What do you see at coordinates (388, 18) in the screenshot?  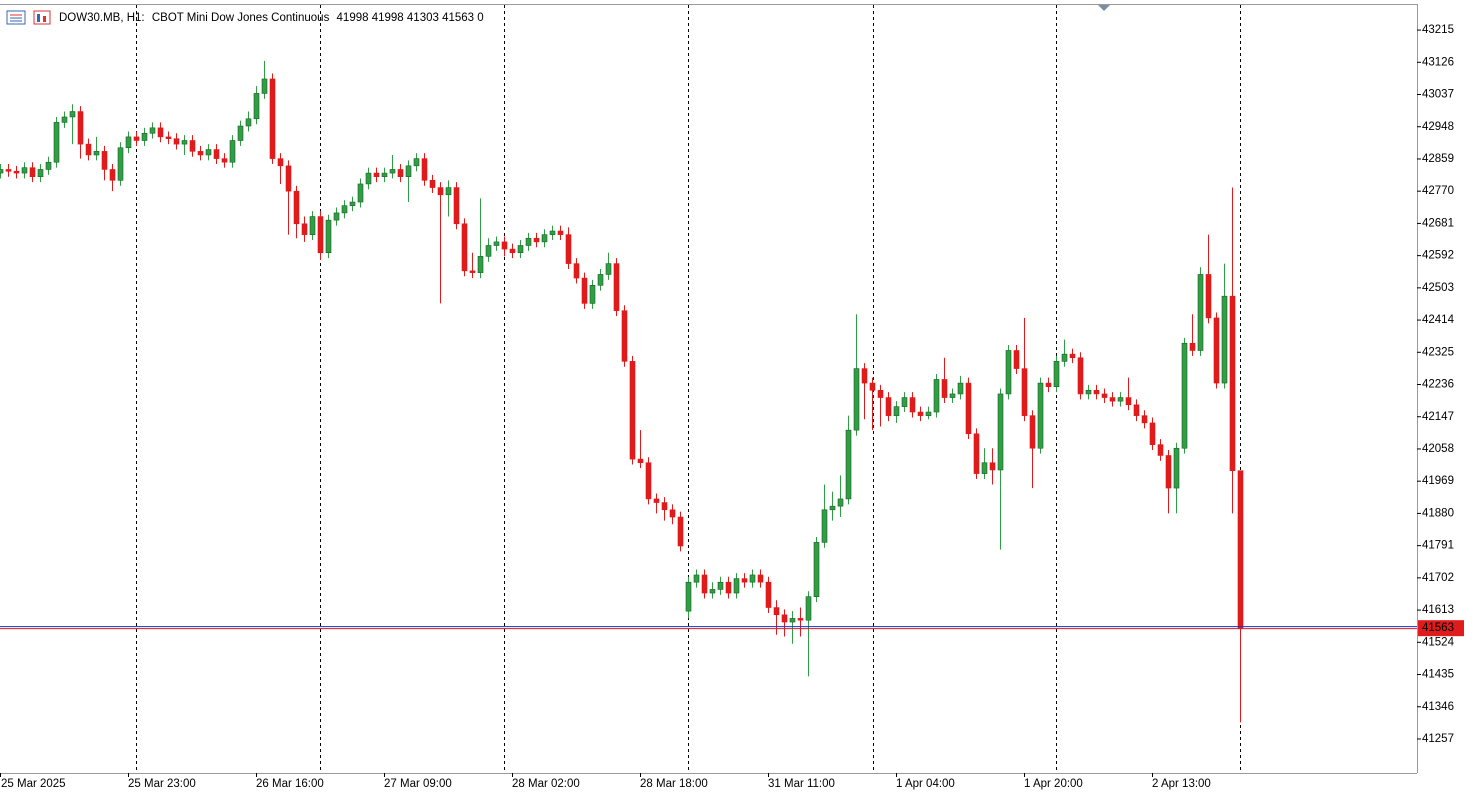 I see `last-high: 41998` at bounding box center [388, 18].